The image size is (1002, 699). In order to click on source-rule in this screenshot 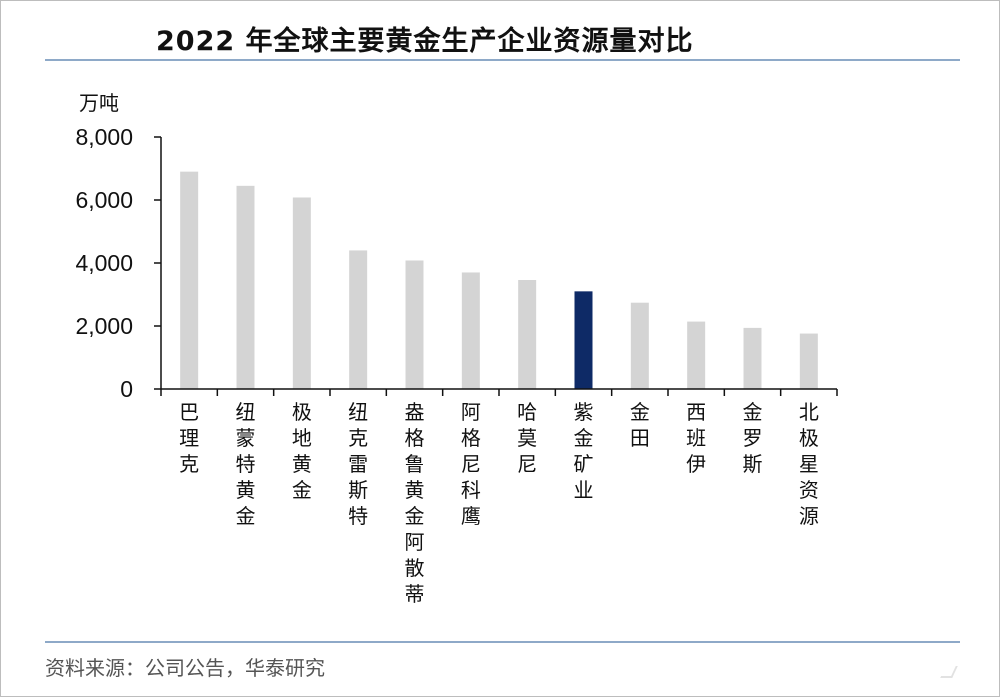, I will do `click(502, 642)`.